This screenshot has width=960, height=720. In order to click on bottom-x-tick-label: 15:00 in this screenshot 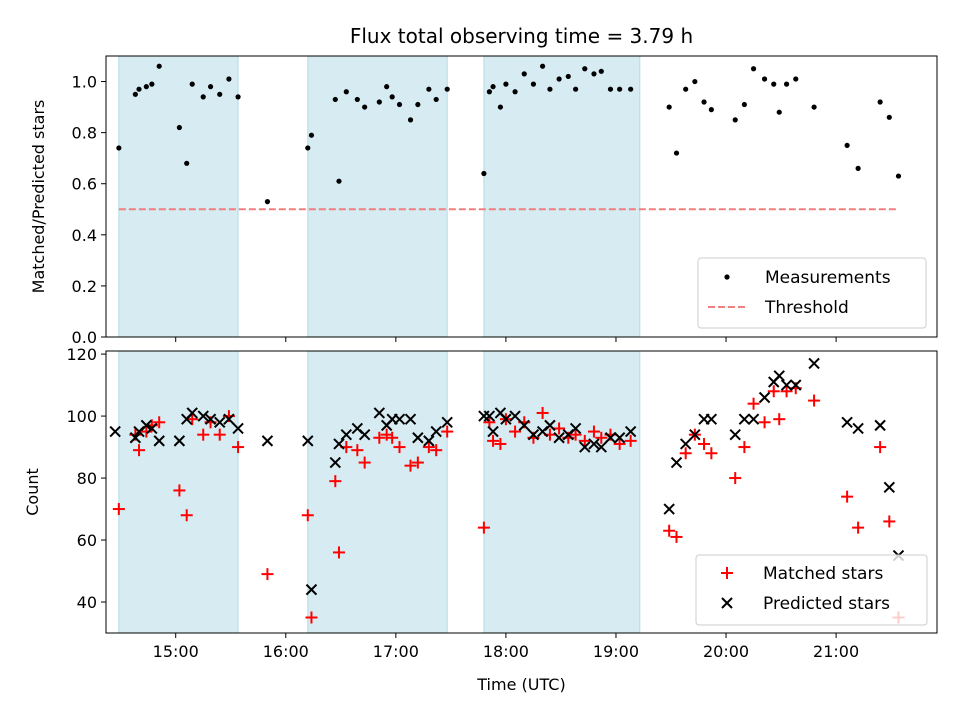, I will do `click(176, 651)`.